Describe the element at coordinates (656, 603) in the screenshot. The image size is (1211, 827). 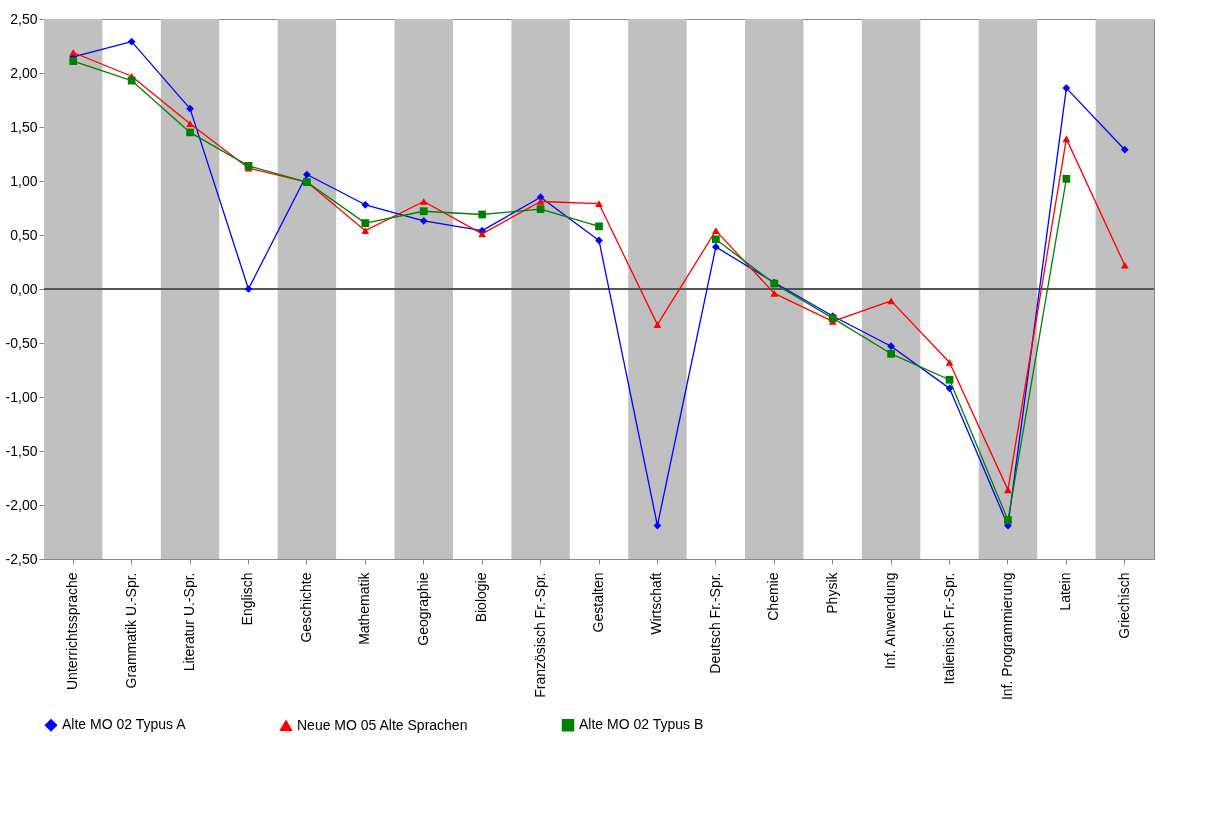
I see `x-tick-label: Wirtschaft` at that location.